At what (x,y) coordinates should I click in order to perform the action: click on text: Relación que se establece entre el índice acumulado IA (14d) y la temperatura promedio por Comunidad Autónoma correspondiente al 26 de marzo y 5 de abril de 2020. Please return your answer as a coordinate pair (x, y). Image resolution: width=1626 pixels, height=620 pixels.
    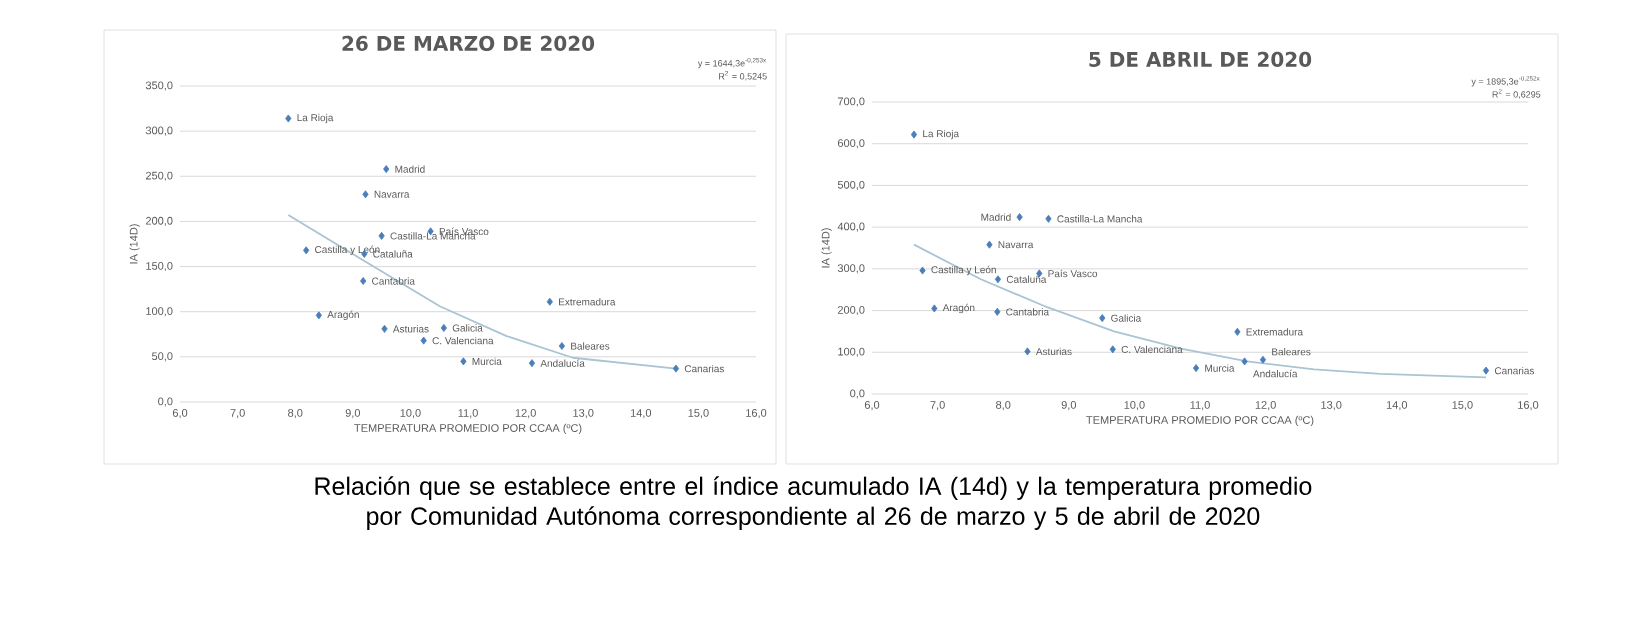
    Looking at the image, I should click on (813, 503).